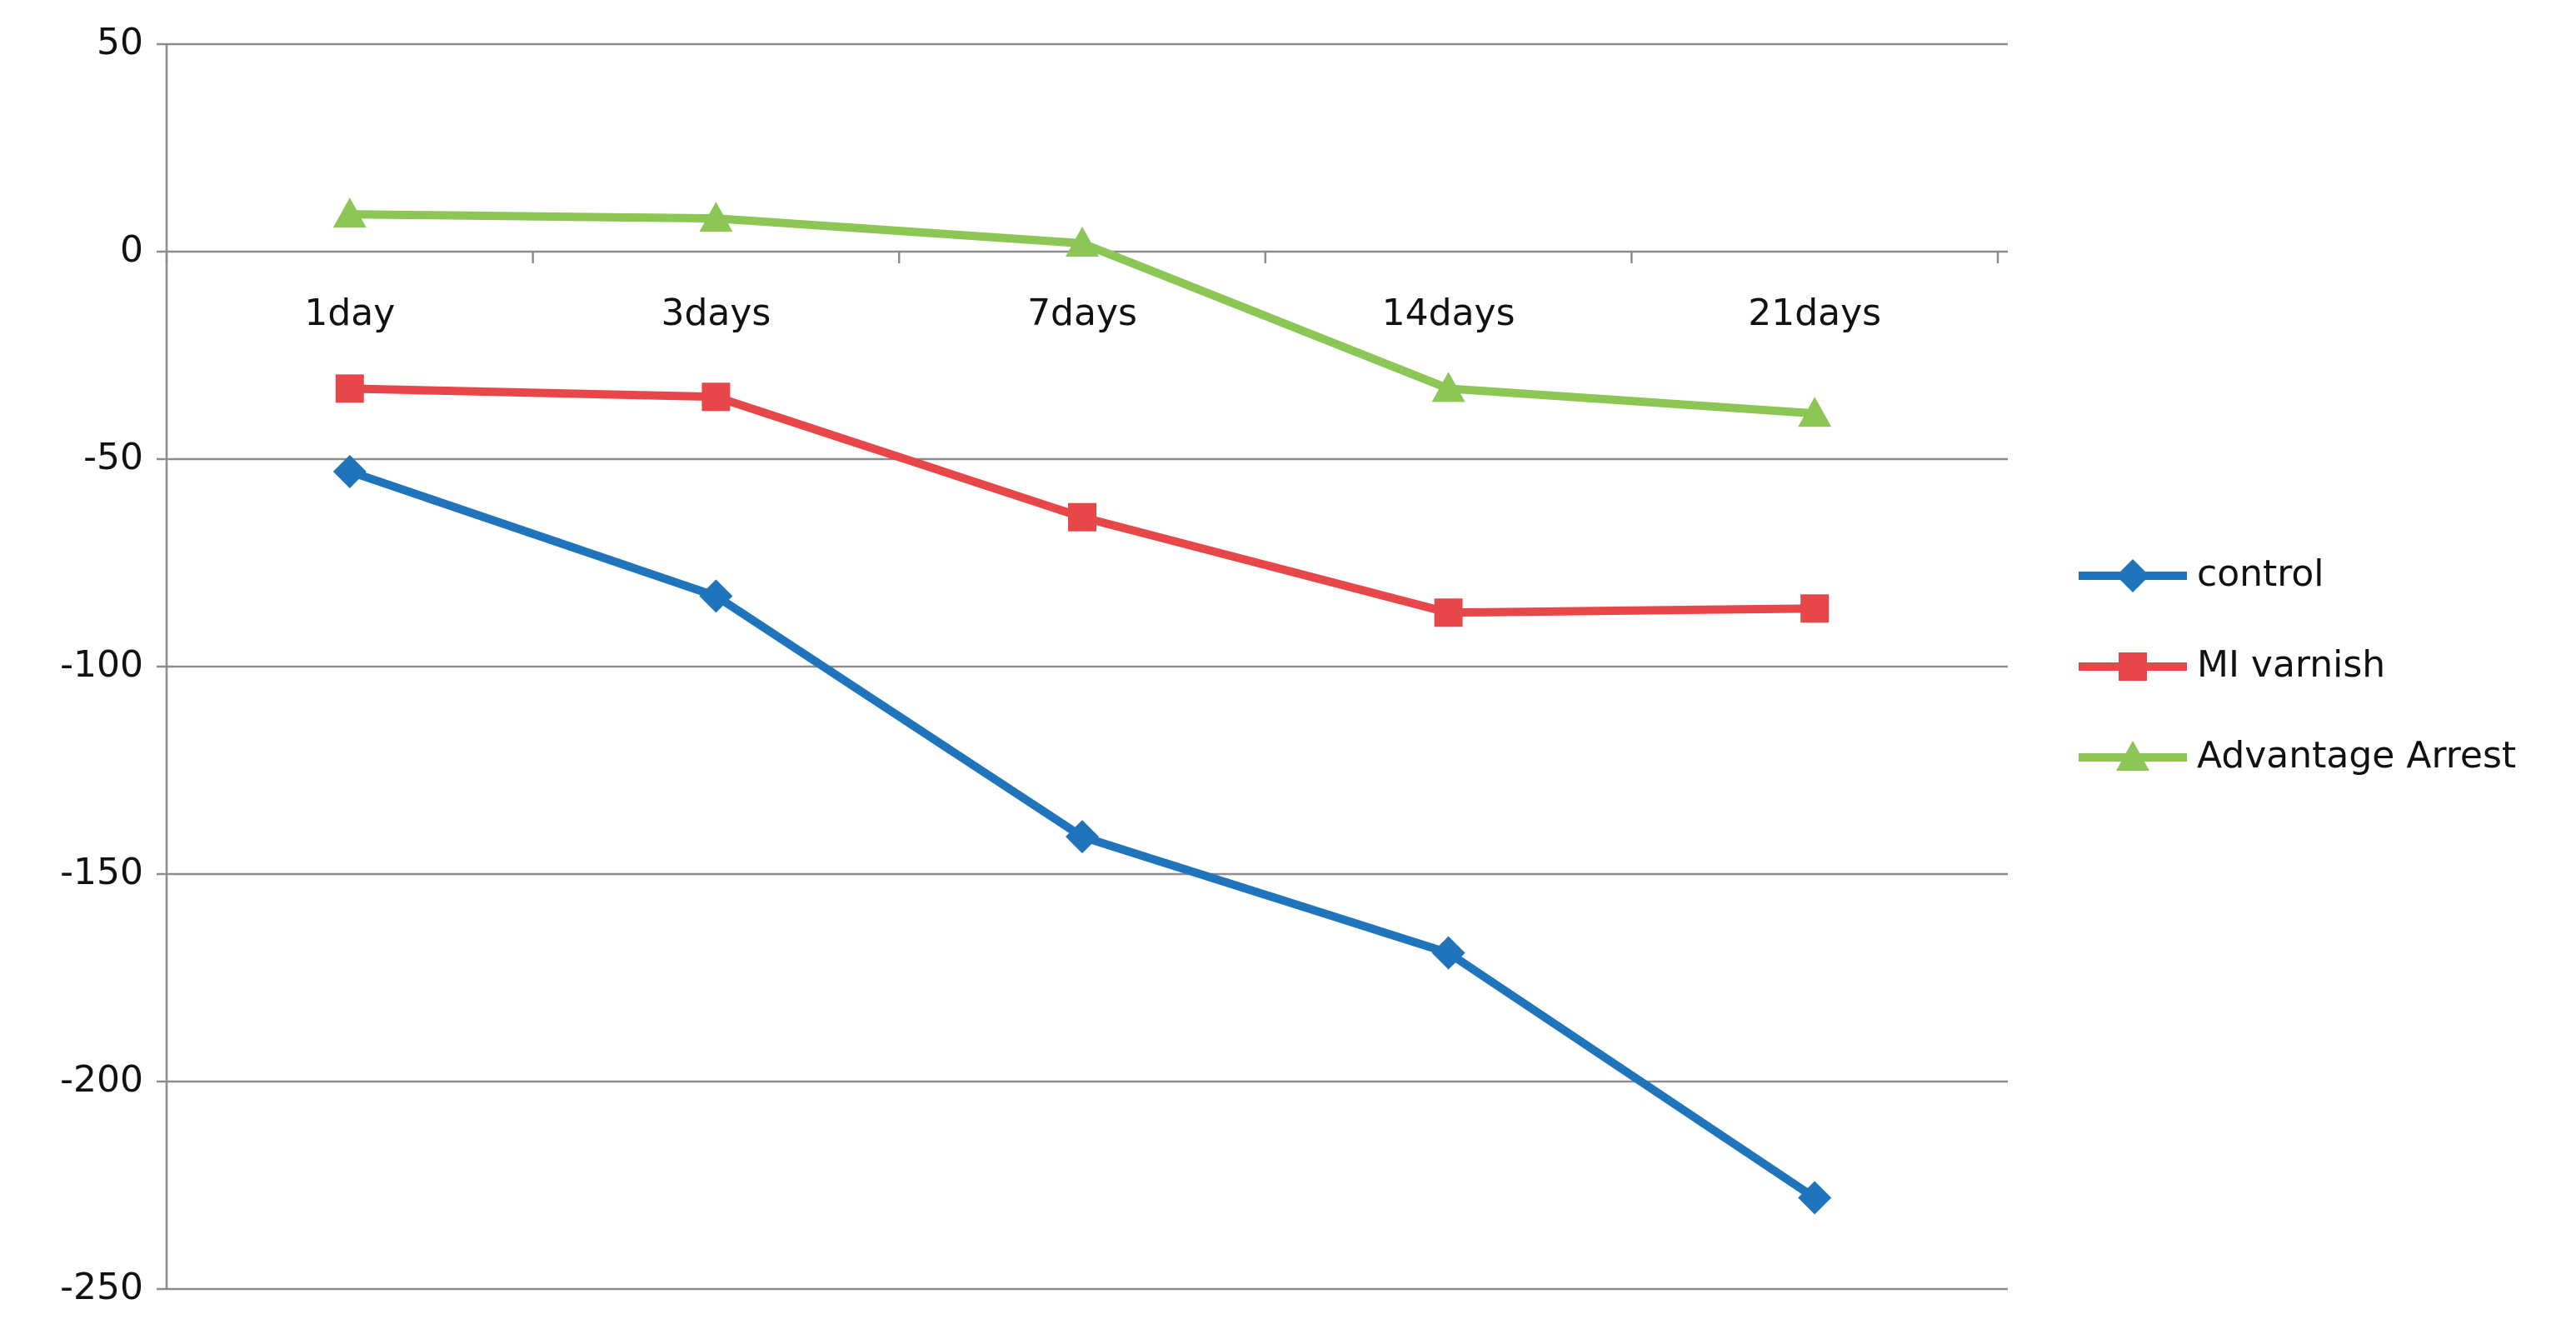 The width and height of the screenshot is (2576, 1329). I want to click on series-line, so click(1082, 500).